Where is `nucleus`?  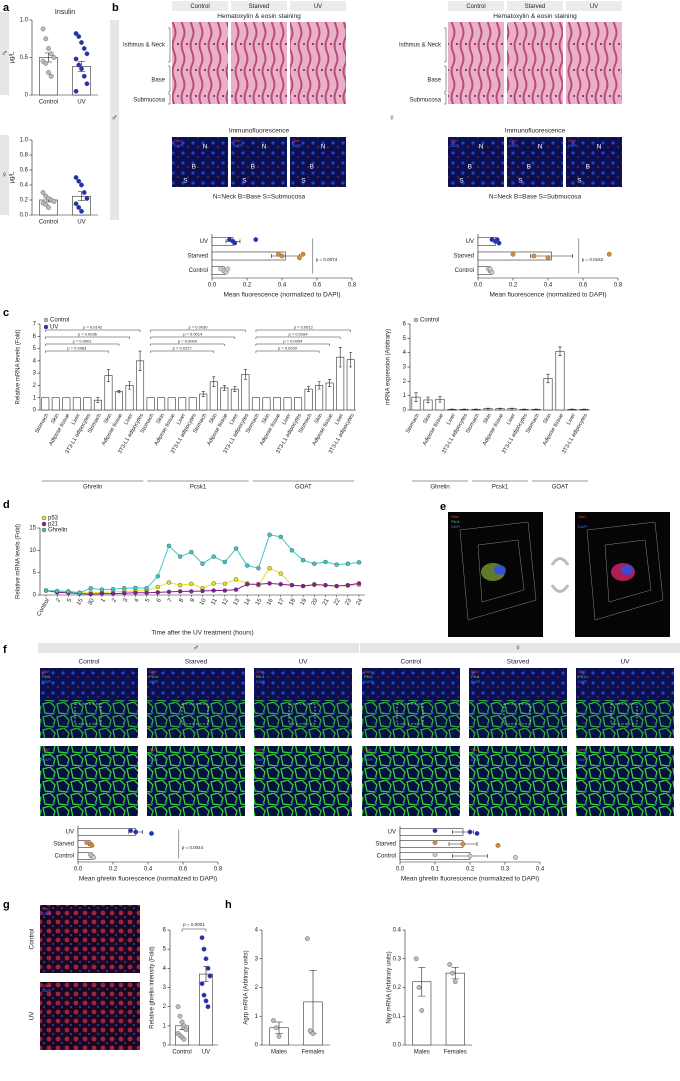
nucleus is located at coordinates (627, 570).